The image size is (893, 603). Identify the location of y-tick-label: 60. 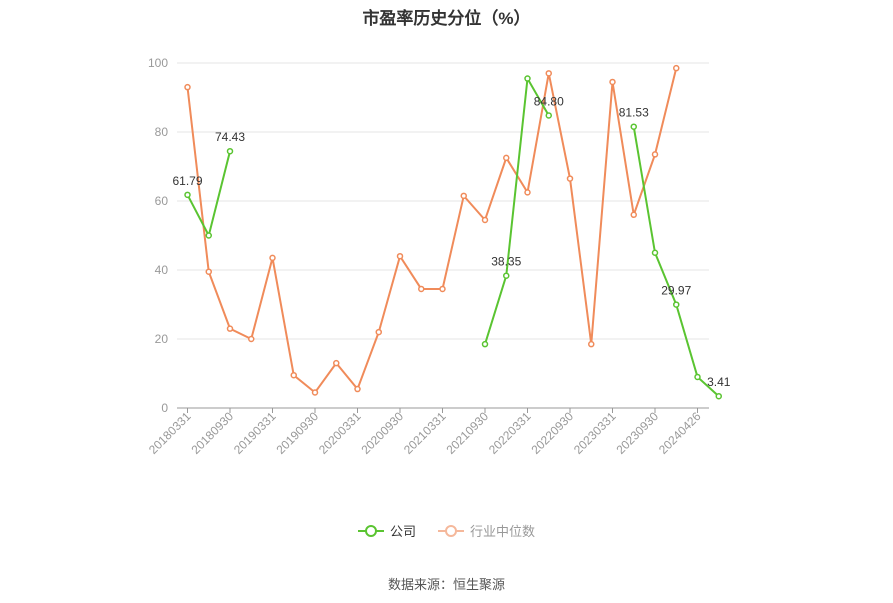
(162, 201).